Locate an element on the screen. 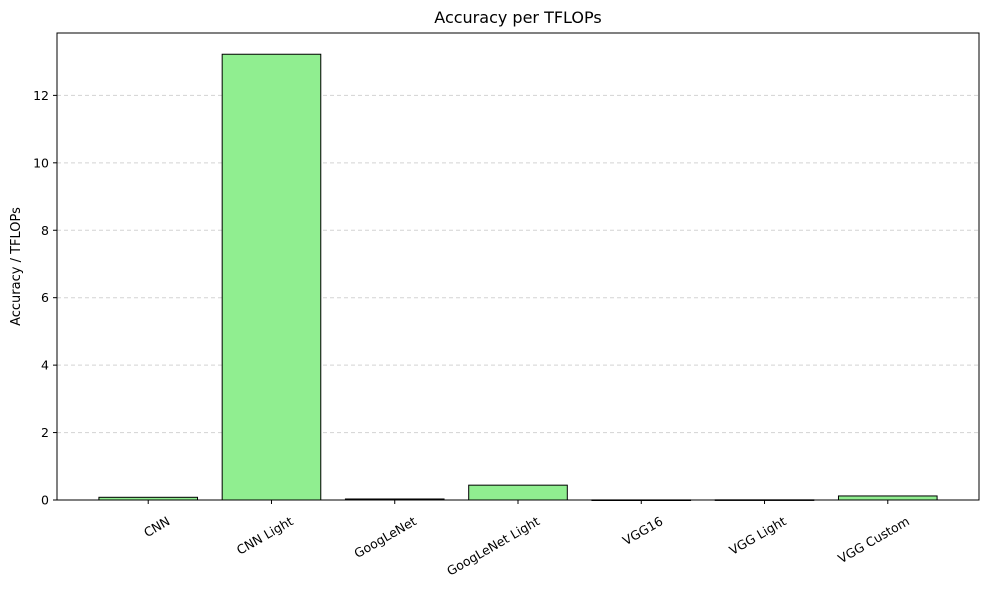  bar-googlenet-light is located at coordinates (518, 492).